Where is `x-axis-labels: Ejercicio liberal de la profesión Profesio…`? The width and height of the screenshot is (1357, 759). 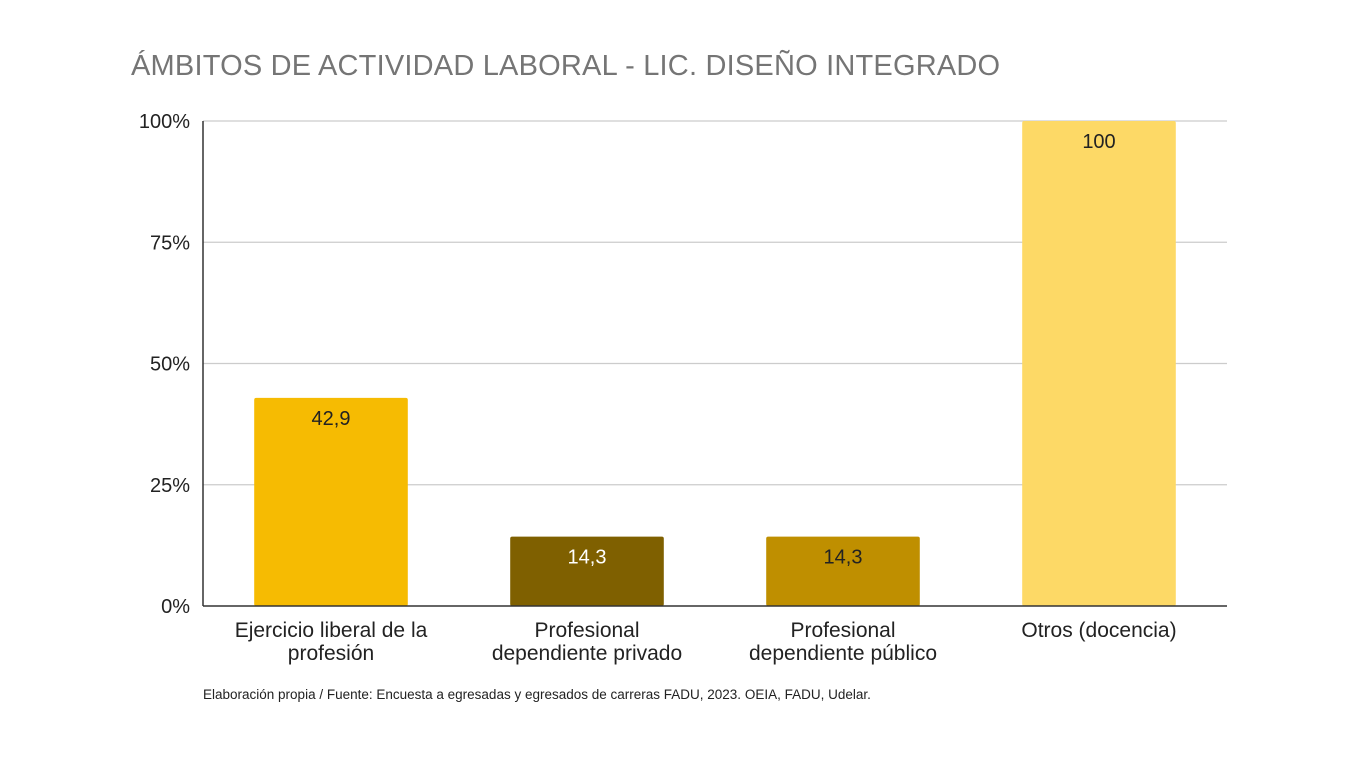 x-axis-labels: Ejercicio liberal de la profesión Profesio… is located at coordinates (706, 642).